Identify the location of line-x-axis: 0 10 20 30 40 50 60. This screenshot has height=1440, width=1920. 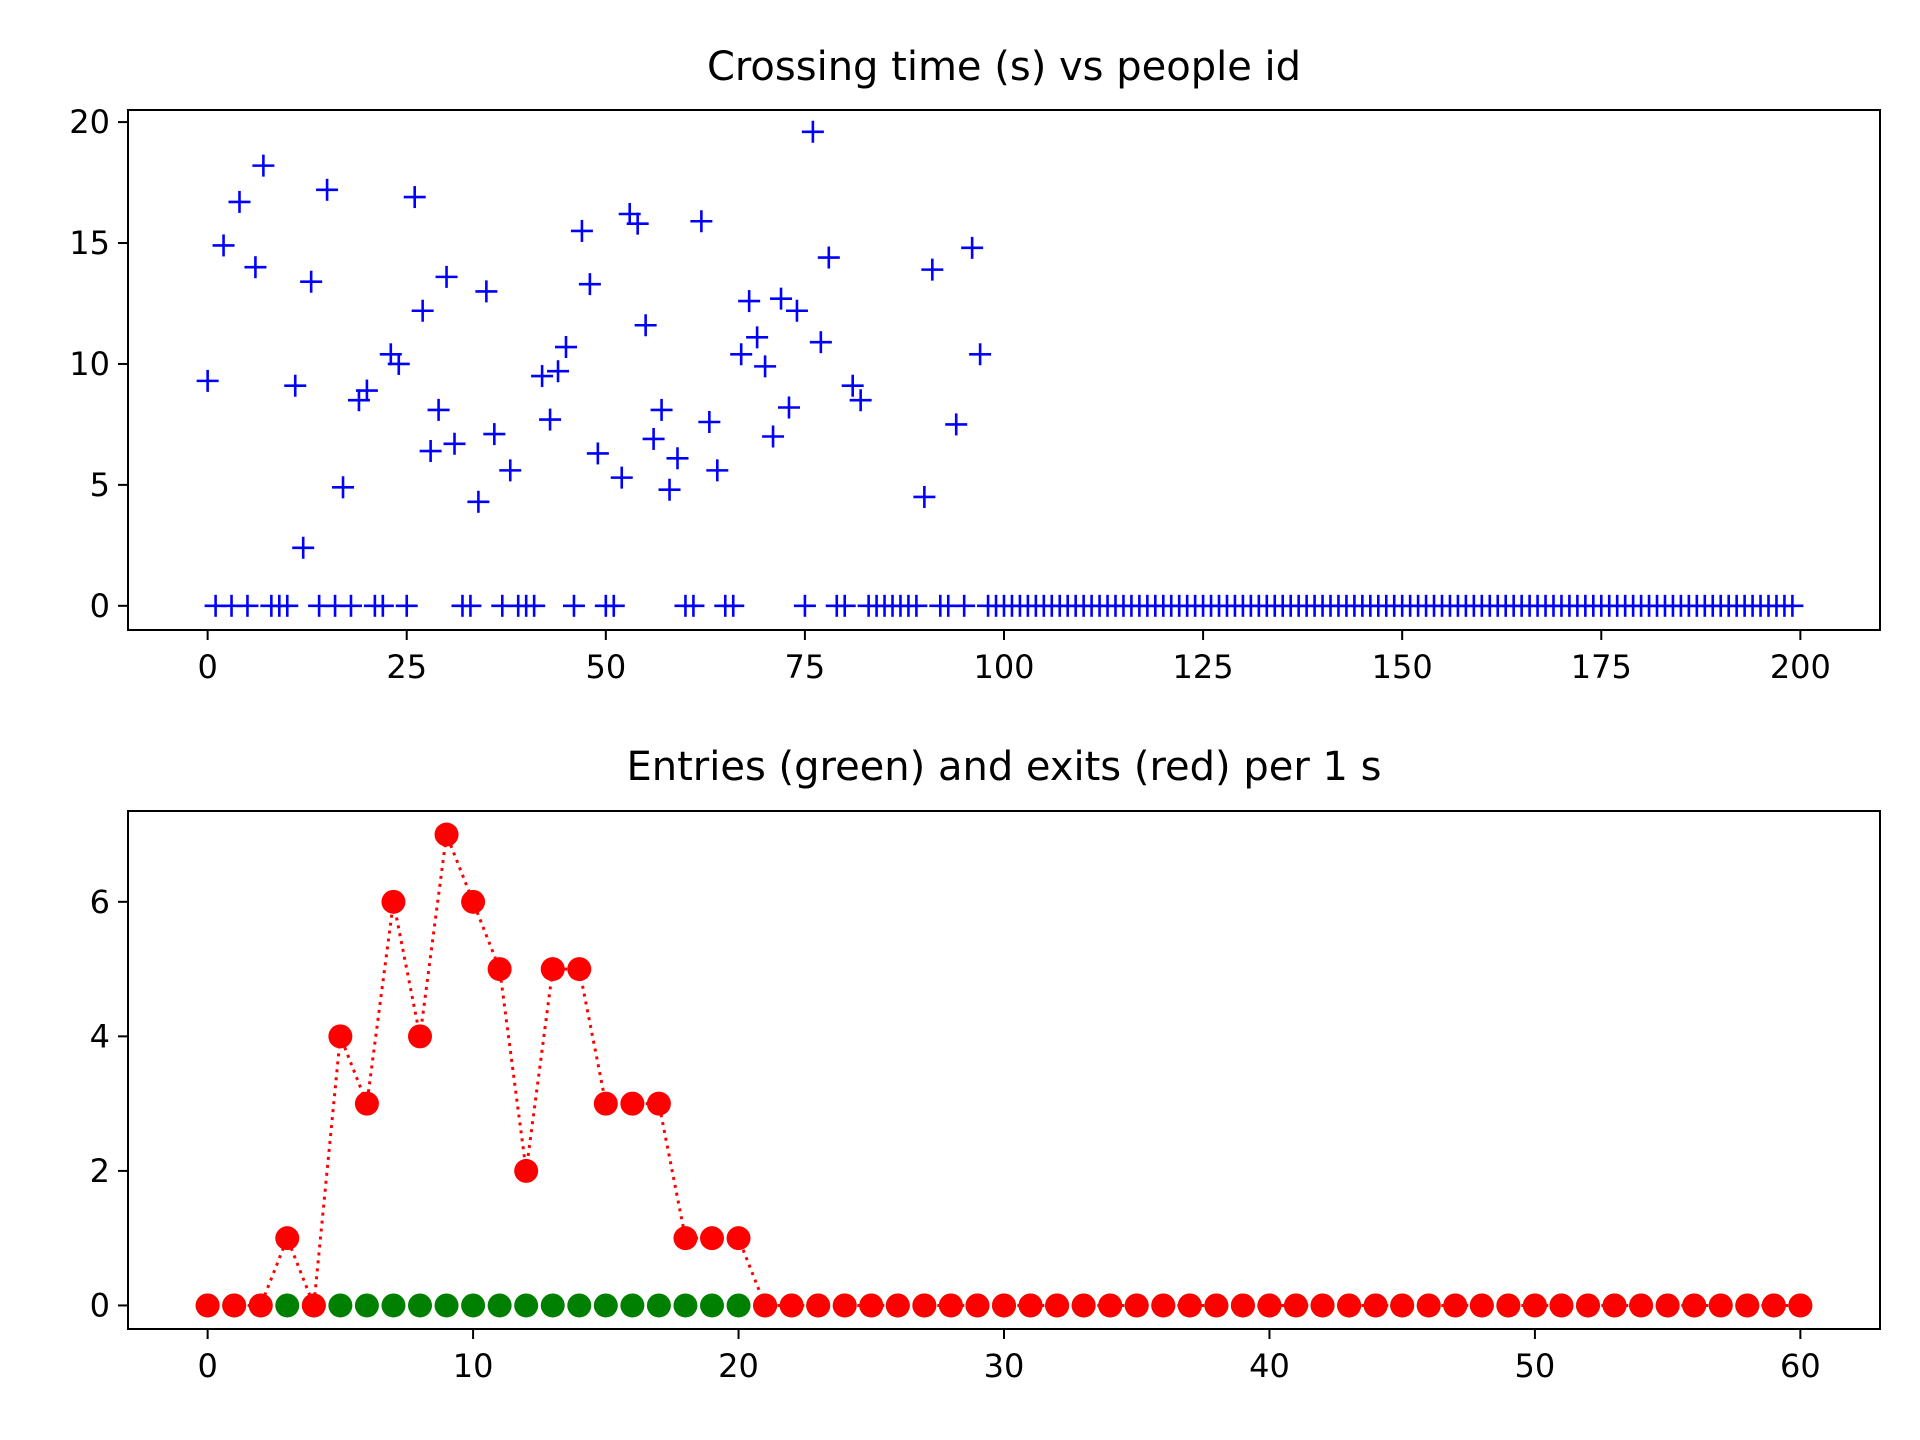
(1009, 1357).